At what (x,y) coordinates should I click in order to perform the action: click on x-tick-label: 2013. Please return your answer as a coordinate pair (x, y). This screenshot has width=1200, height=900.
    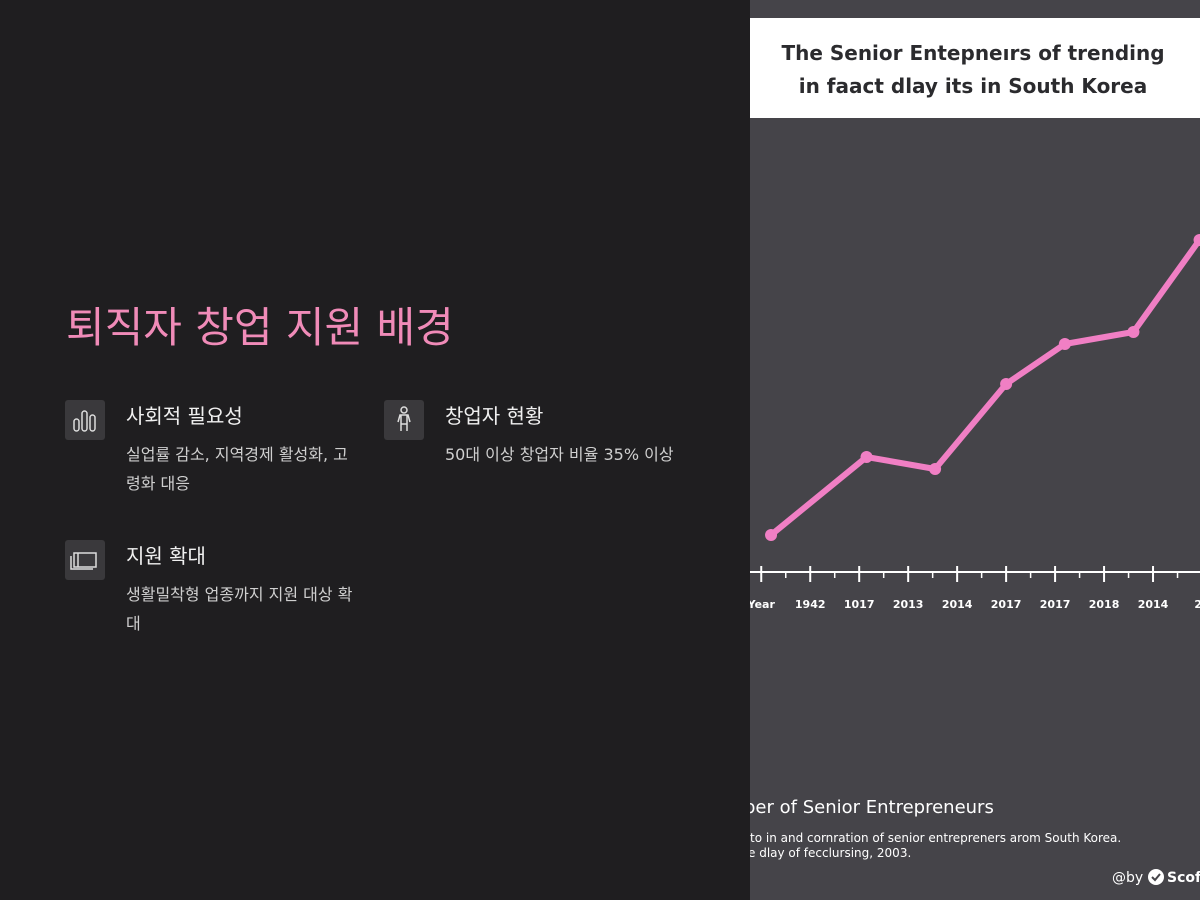
    Looking at the image, I should click on (908, 604).